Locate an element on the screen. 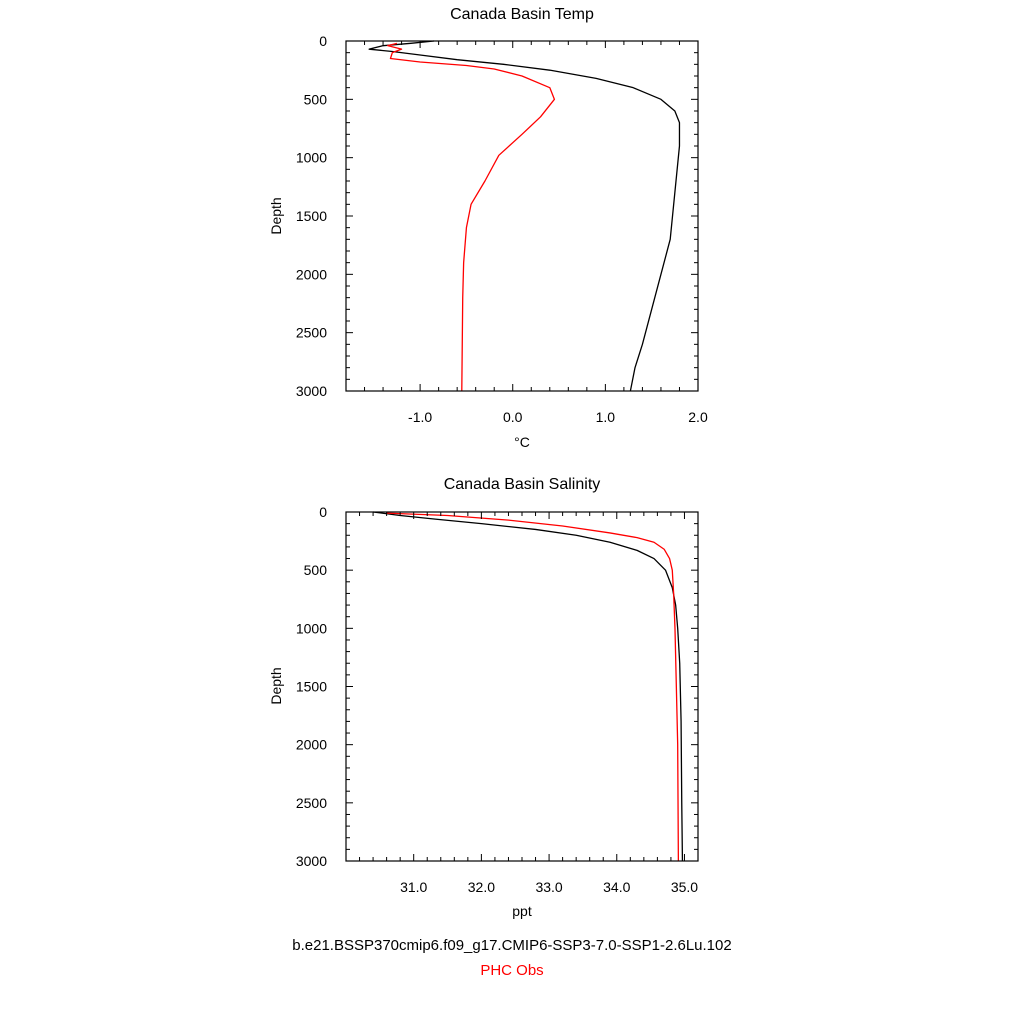 This screenshot has height=1024, width=1024. salinity-y-tick-label: 3000 is located at coordinates (311, 861).